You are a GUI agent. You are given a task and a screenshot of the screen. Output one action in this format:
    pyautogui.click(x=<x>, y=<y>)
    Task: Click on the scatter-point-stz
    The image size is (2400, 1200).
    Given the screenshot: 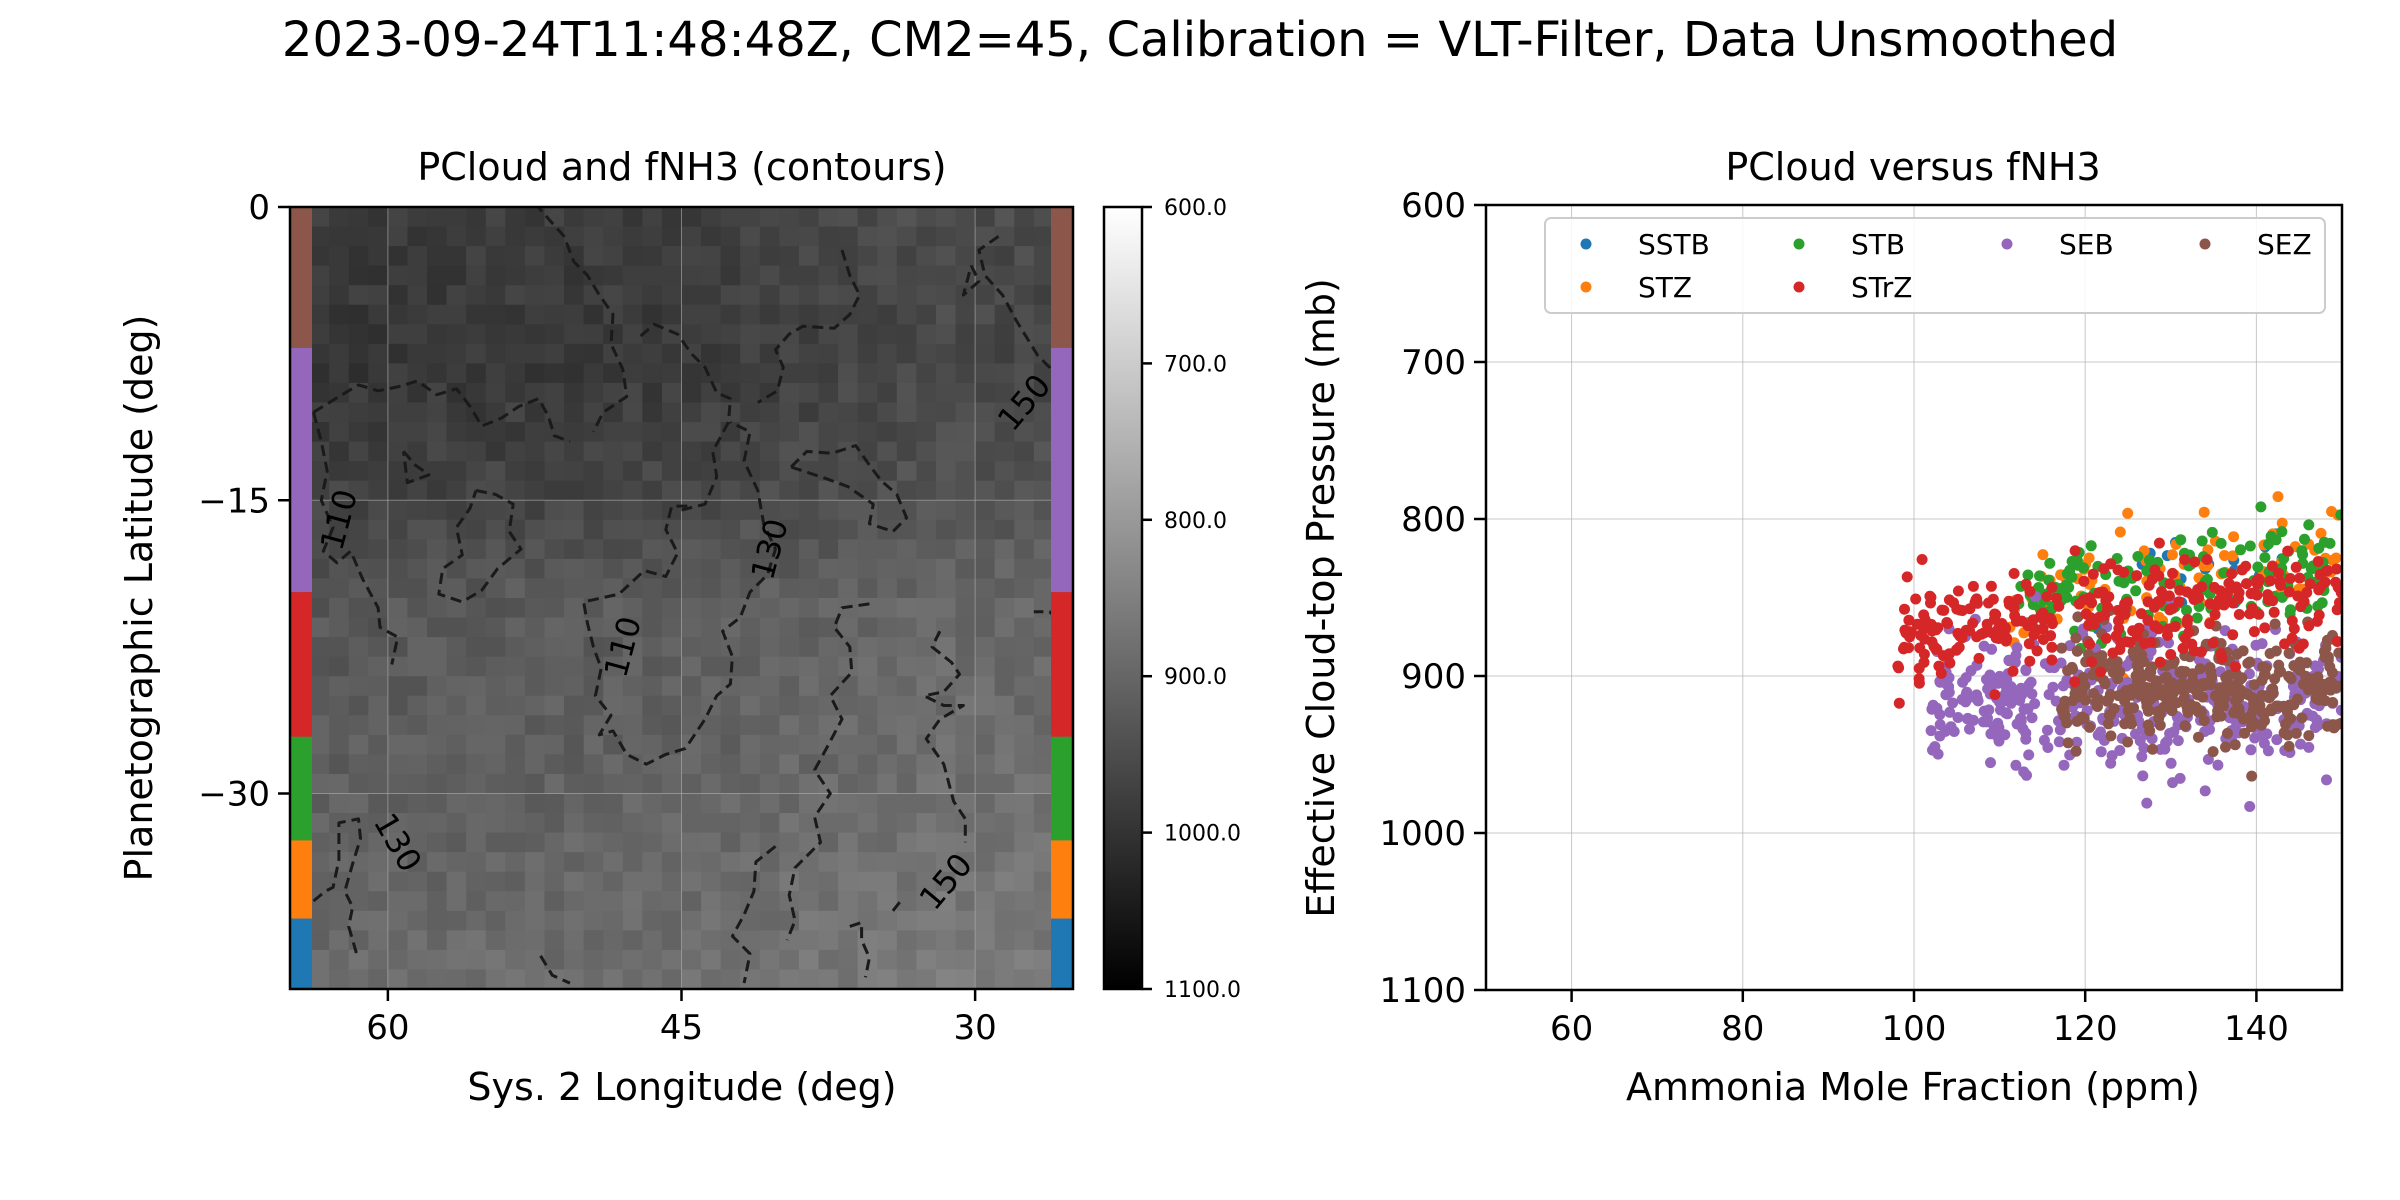 What is the action you would take?
    pyautogui.click(x=2331, y=511)
    